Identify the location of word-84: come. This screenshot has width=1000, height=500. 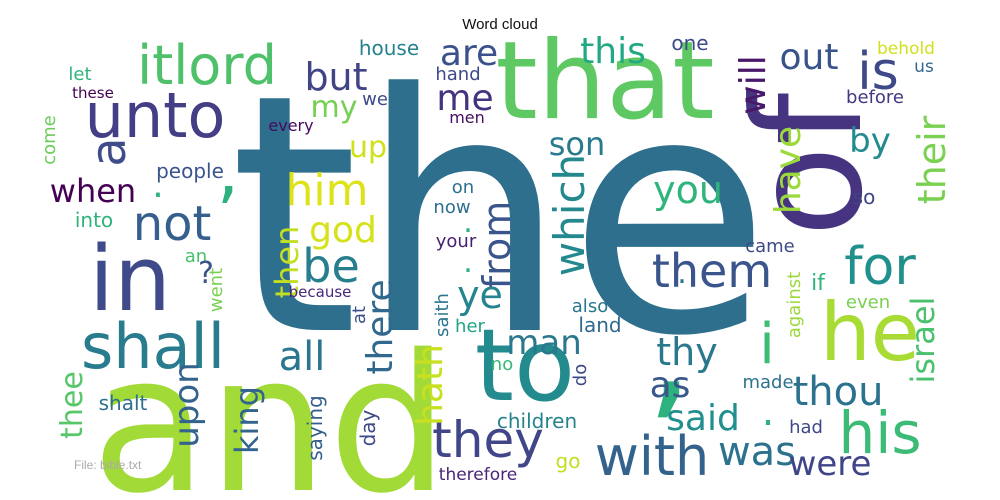
(49, 140).